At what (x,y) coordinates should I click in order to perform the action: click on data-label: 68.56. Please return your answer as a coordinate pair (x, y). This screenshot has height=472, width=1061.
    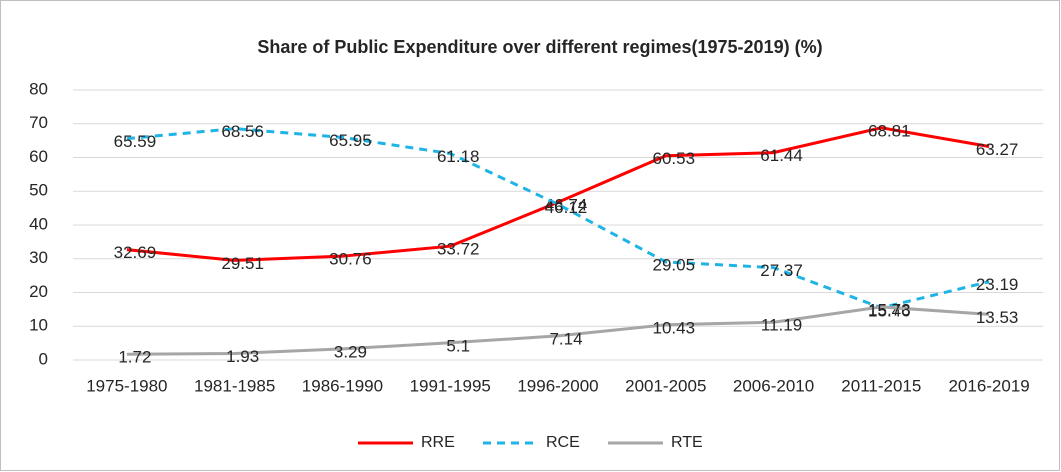
    Looking at the image, I should click on (242, 131).